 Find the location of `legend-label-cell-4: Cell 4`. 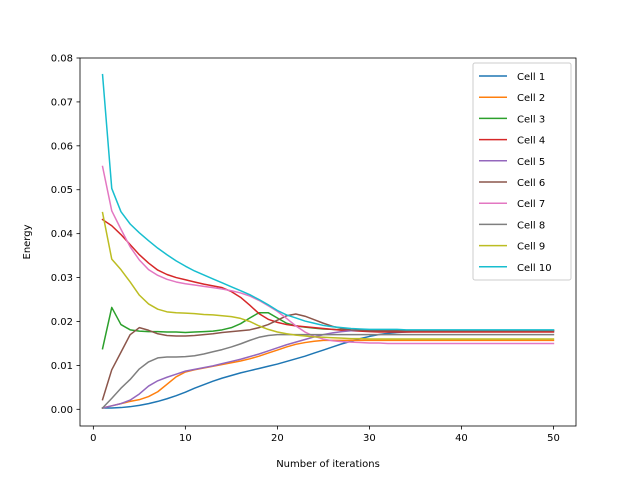

legend-label-cell-4: Cell 4 is located at coordinates (531, 141).